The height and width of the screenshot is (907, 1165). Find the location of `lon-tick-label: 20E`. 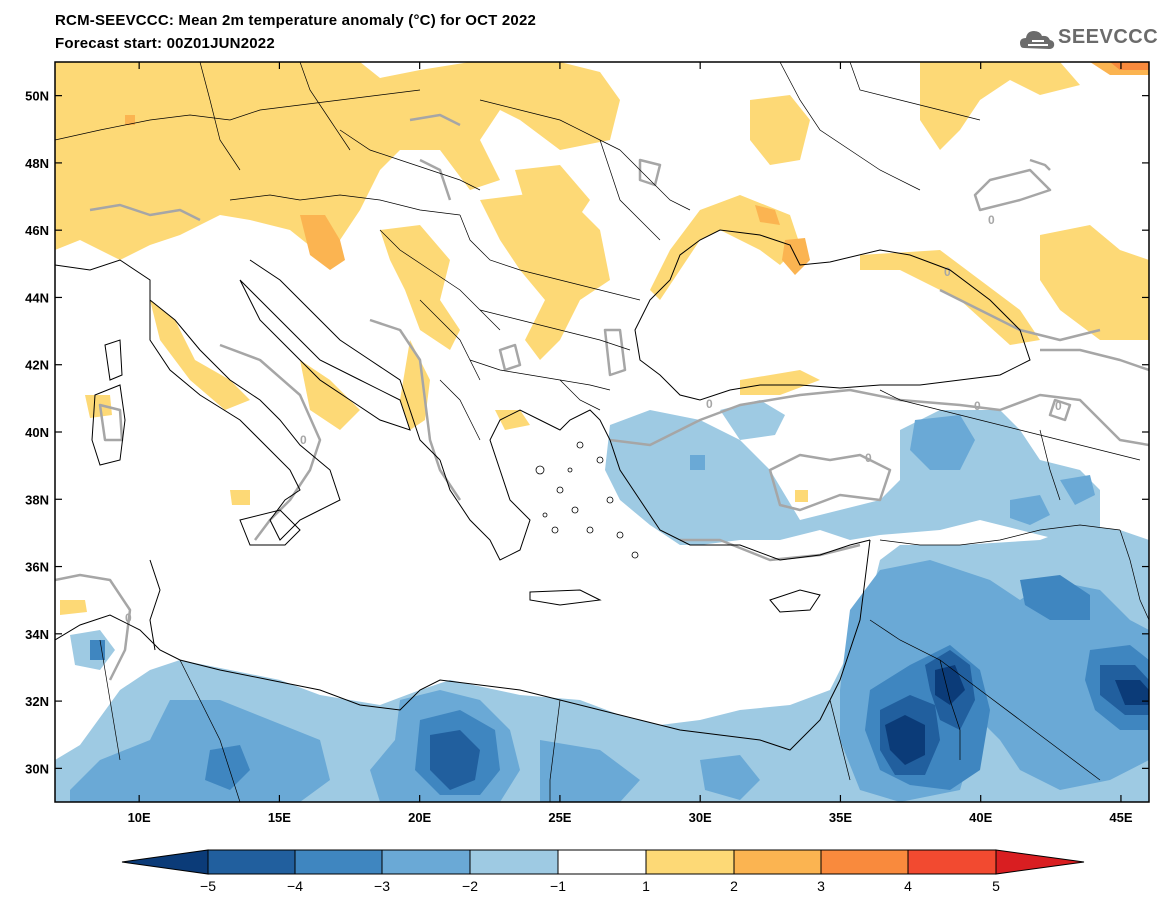

lon-tick-label: 20E is located at coordinates (419, 817).